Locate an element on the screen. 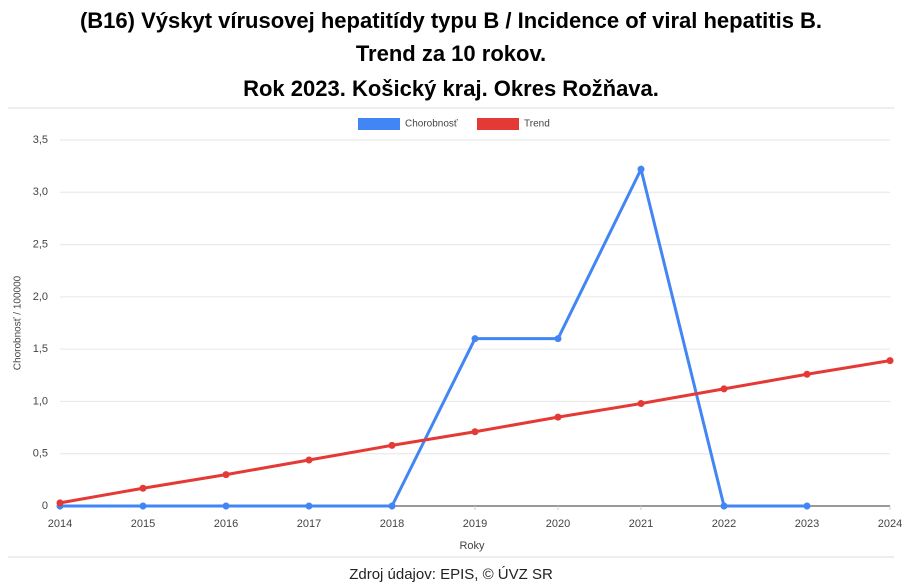 The height and width of the screenshot is (585, 902). y-tick-label: 3,0 is located at coordinates (40, 192).